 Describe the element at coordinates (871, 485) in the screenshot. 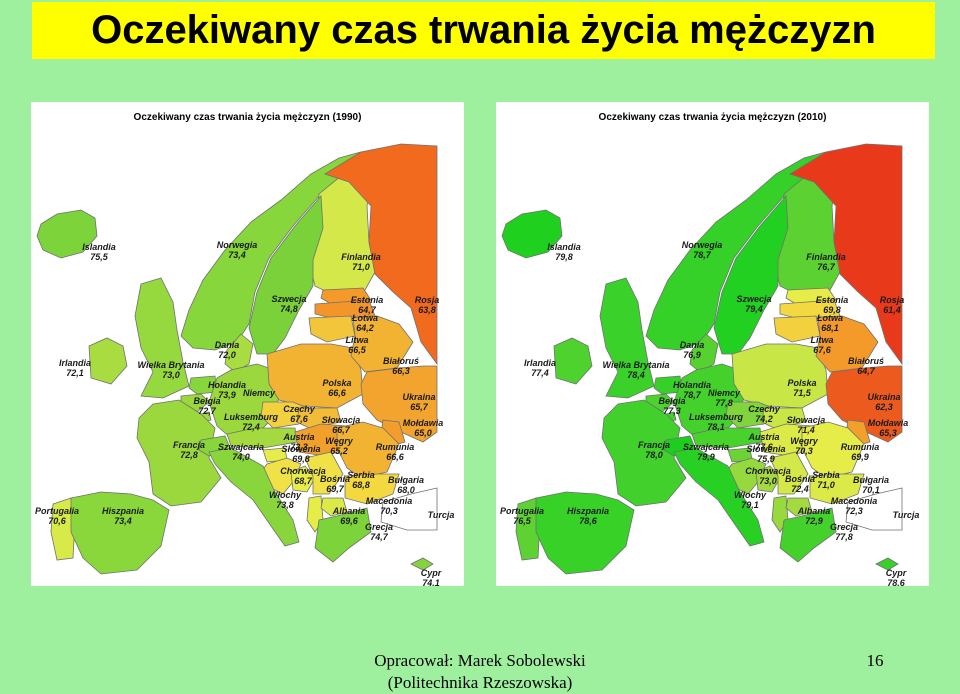

I see `country-label-bulgaria: Bułgaria 70,1` at that location.